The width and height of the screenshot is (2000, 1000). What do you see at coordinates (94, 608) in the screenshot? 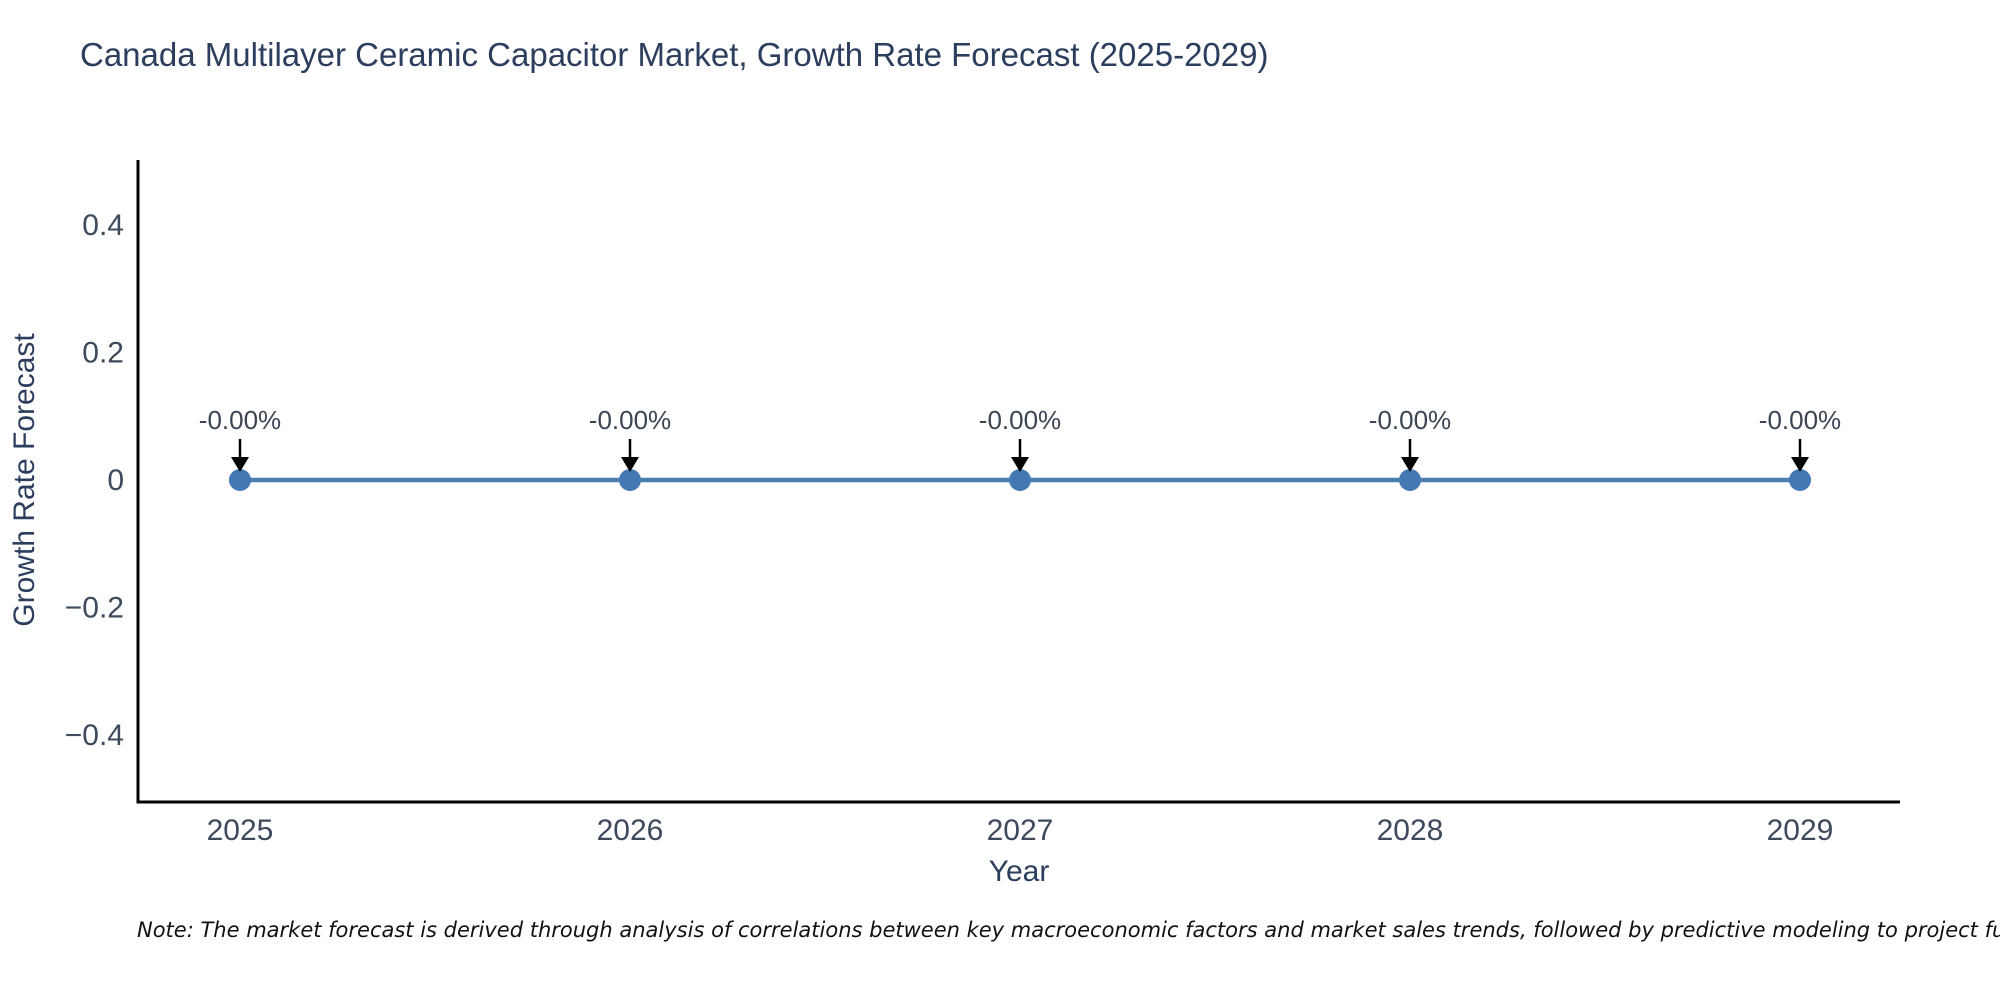
I see `y-tick-label: −0.2` at bounding box center [94, 608].